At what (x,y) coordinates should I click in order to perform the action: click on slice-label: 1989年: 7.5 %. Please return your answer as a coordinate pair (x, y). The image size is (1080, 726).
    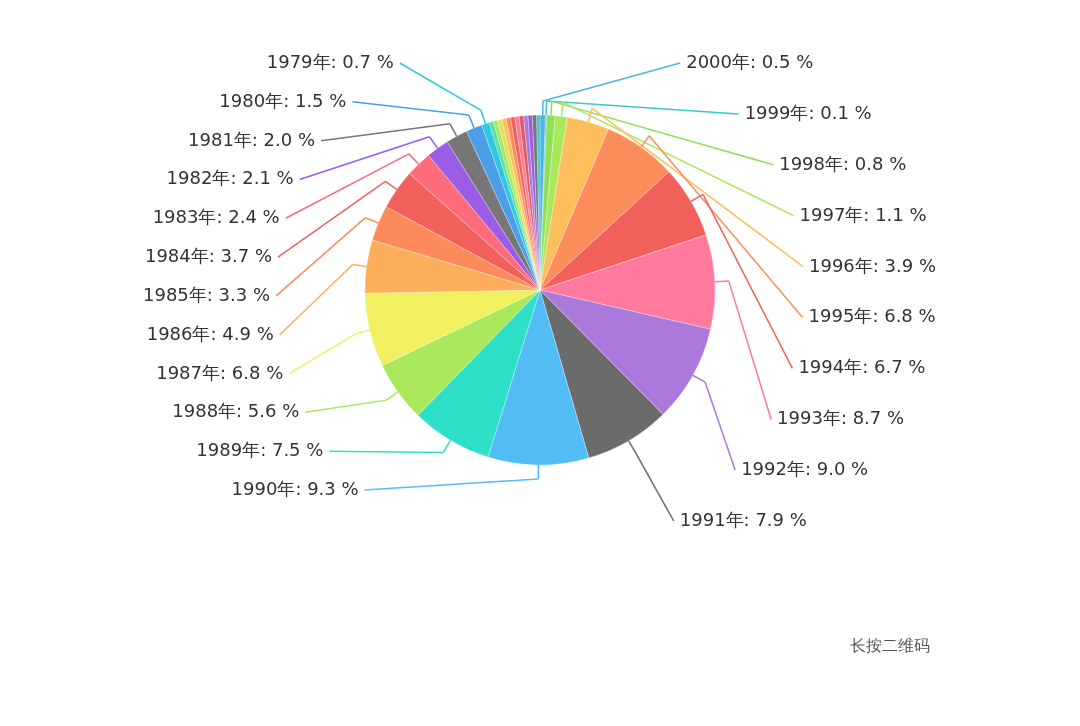
    Looking at the image, I should click on (260, 450).